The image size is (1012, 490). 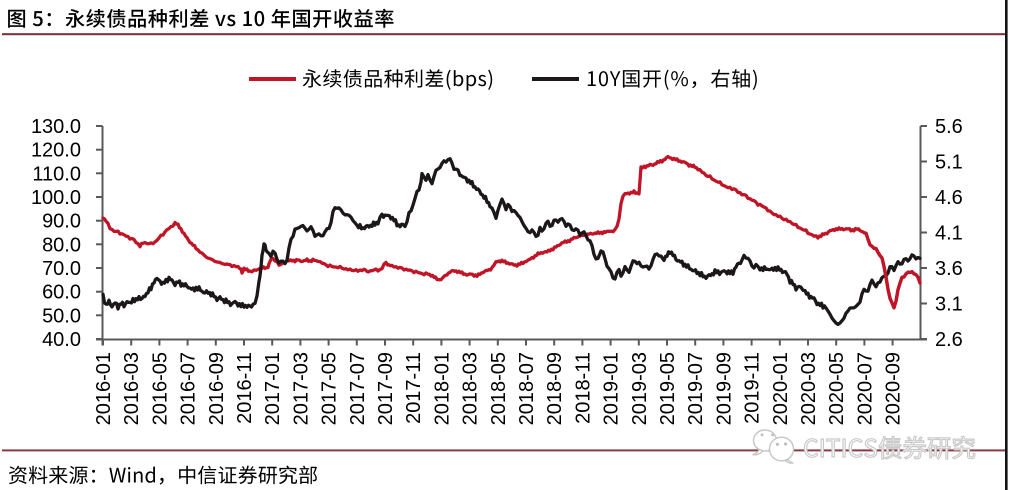 I want to click on svg-text: 2019-11, so click(x=753, y=388).